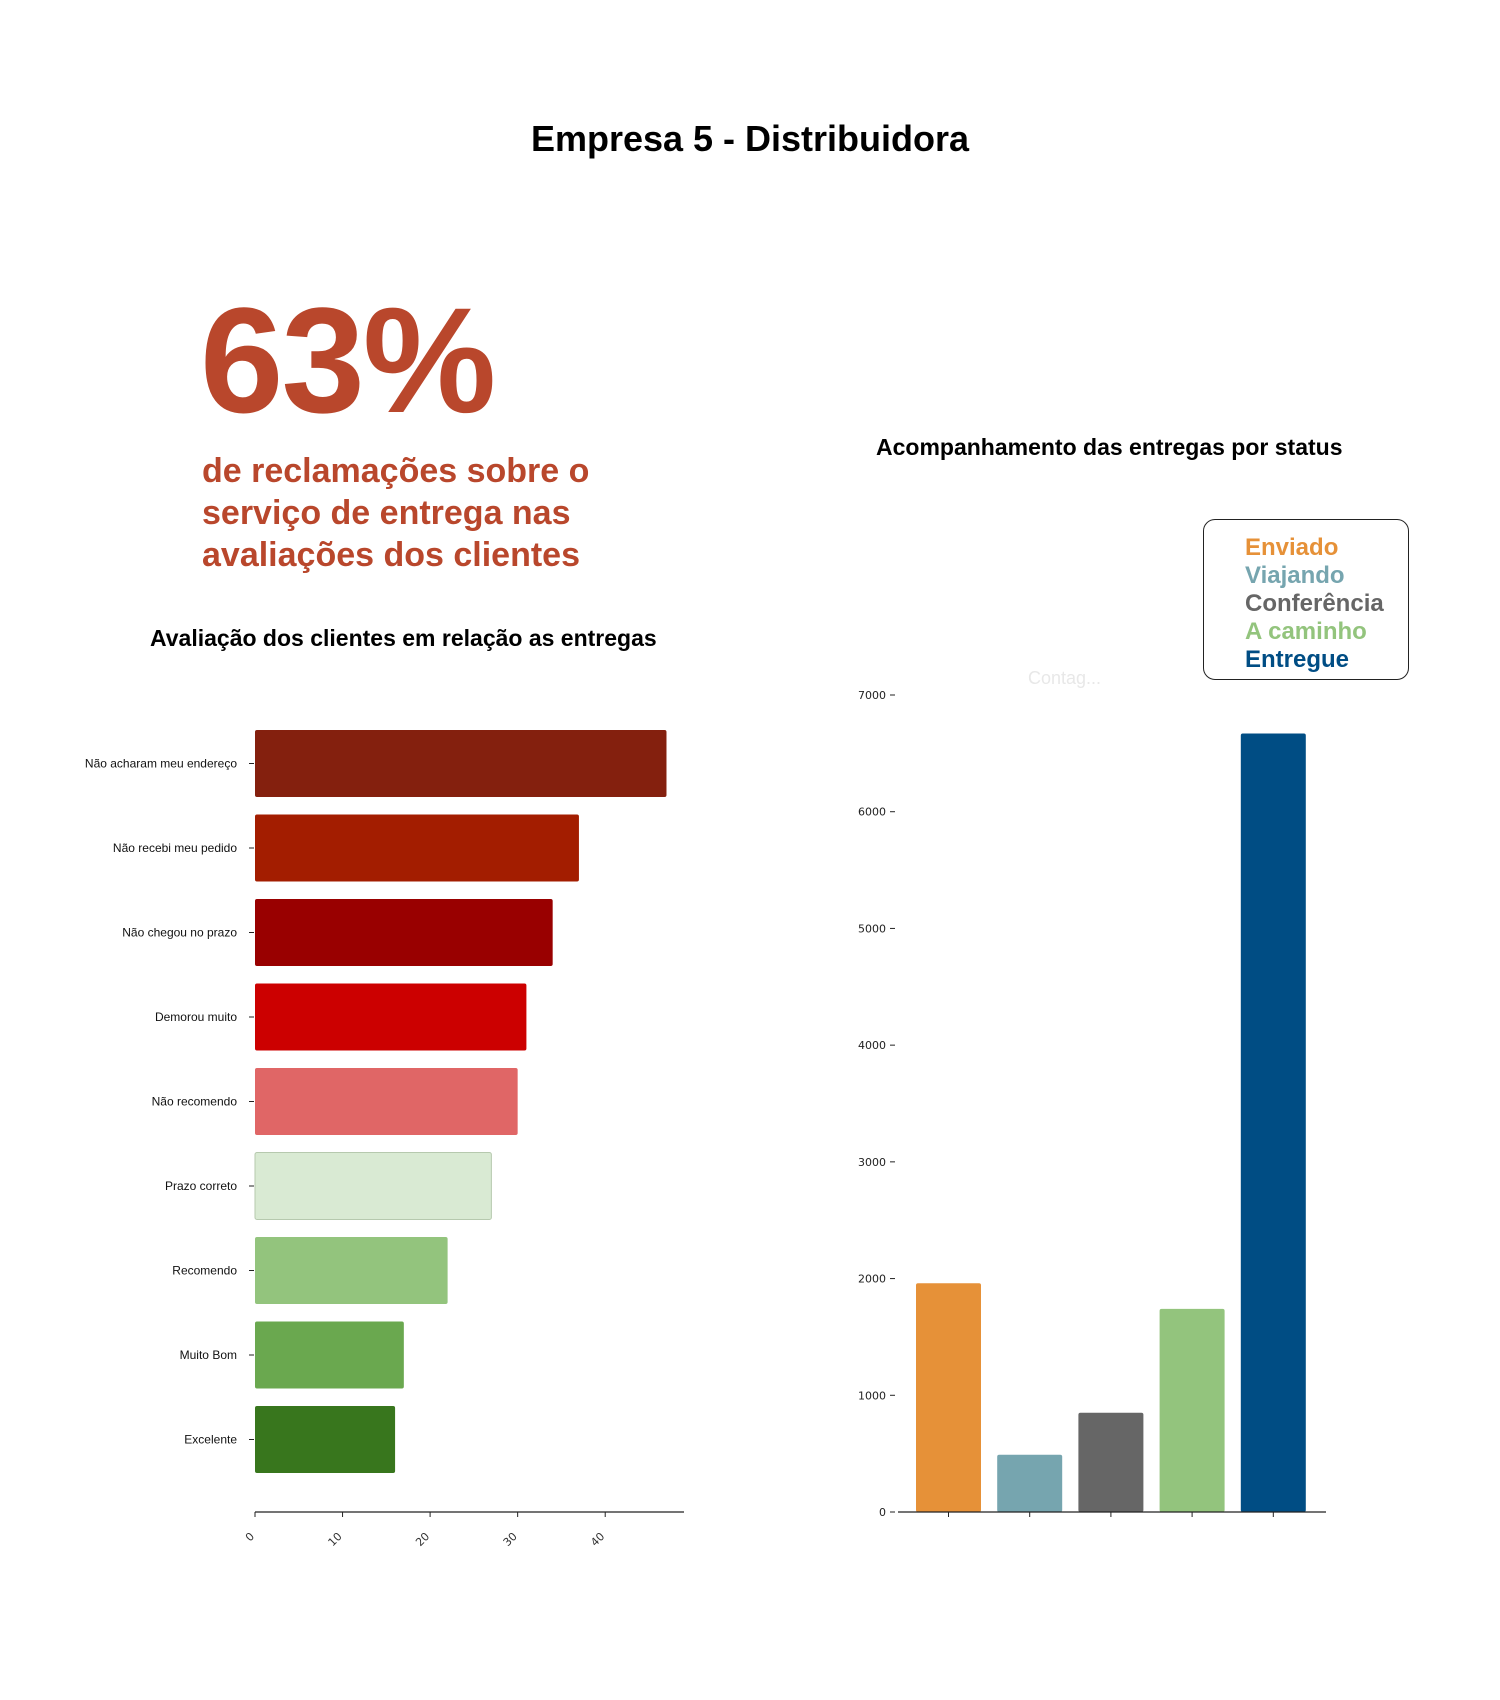 The height and width of the screenshot is (1700, 1500). I want to click on y-tick-label: 7000, so click(872, 695).